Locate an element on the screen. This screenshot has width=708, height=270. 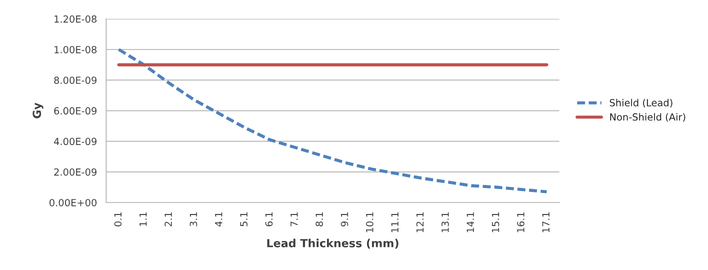
x-tick-label: 0.1 is located at coordinates (118, 219).